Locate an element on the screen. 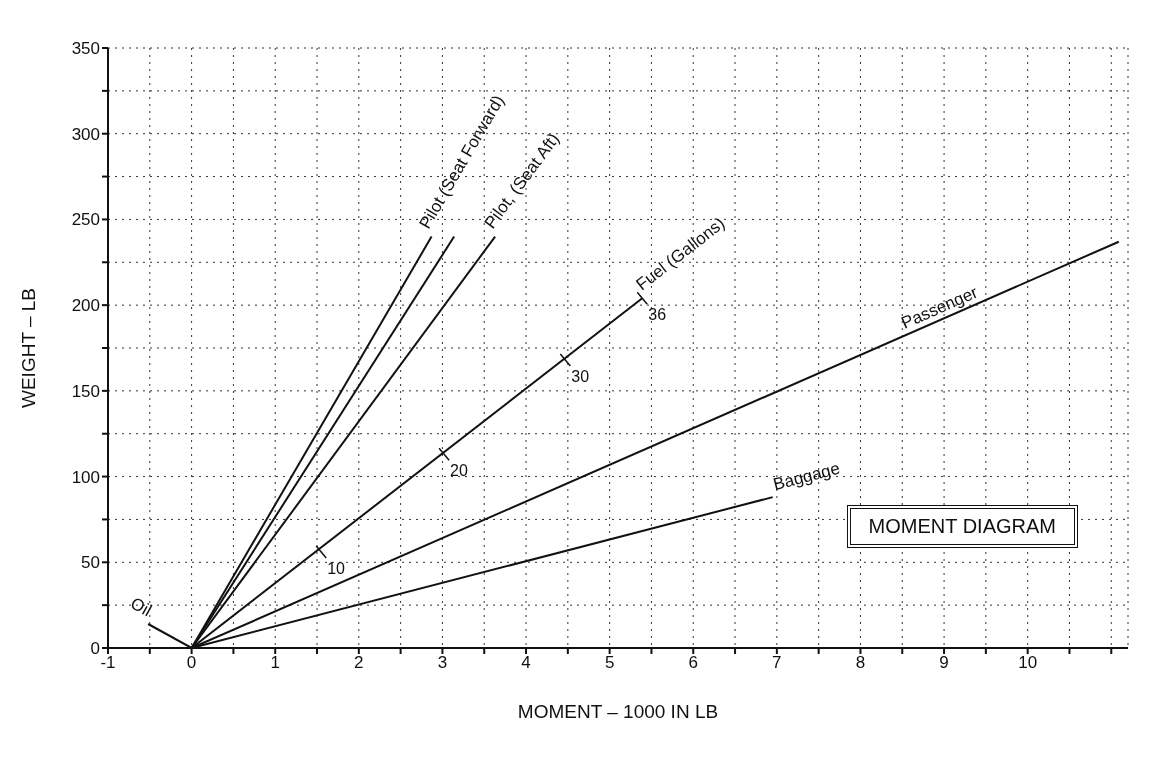  x-tick-label: -1 is located at coordinates (108, 663).